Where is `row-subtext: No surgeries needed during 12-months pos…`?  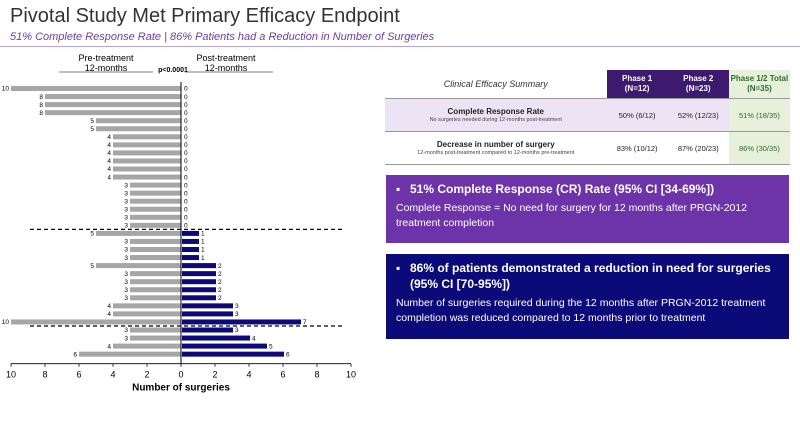 row-subtext: No surgeries needed during 12-months pos… is located at coordinates (495, 120).